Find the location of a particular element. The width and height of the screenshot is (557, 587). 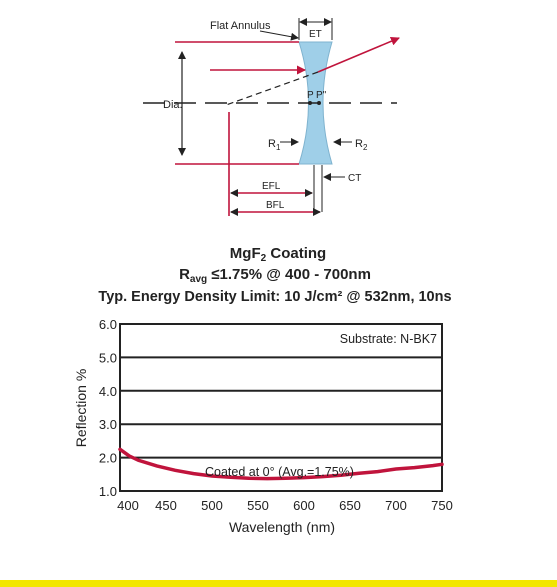

flat-annulus-label: Flat Annulus is located at coordinates (240, 26).